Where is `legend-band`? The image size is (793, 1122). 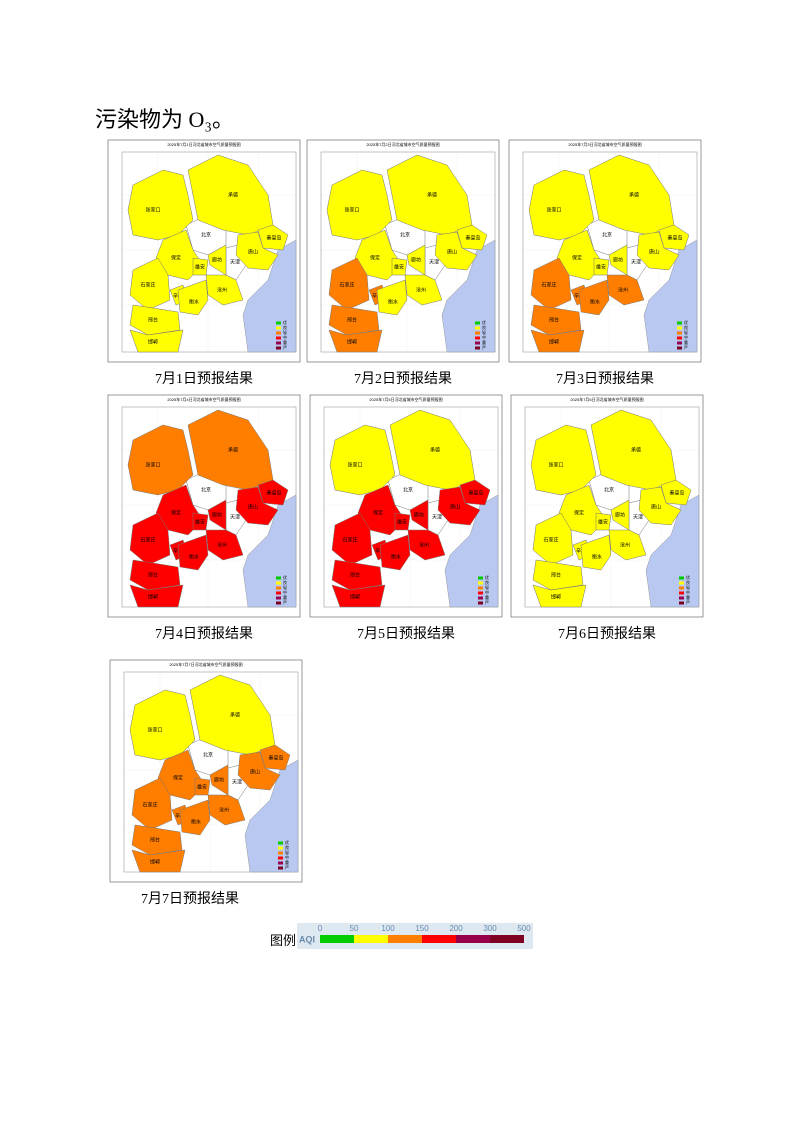
legend-band is located at coordinates (371, 939).